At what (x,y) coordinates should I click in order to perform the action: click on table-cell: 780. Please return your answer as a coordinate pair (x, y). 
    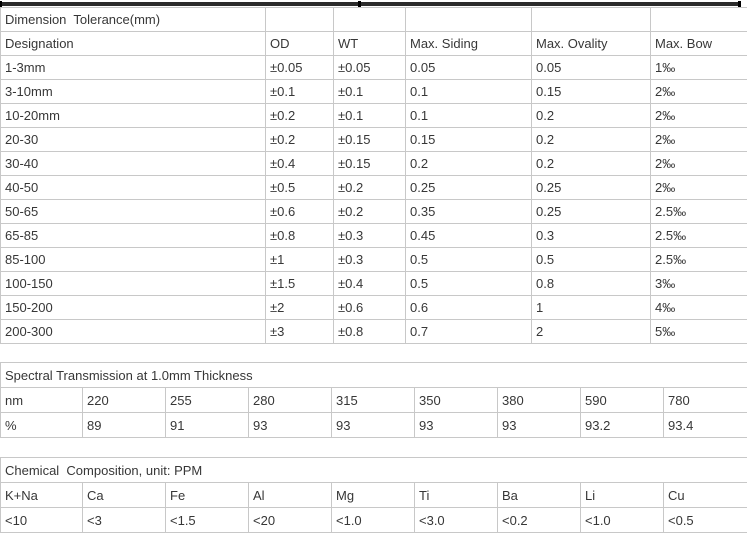
    Looking at the image, I should click on (704, 400).